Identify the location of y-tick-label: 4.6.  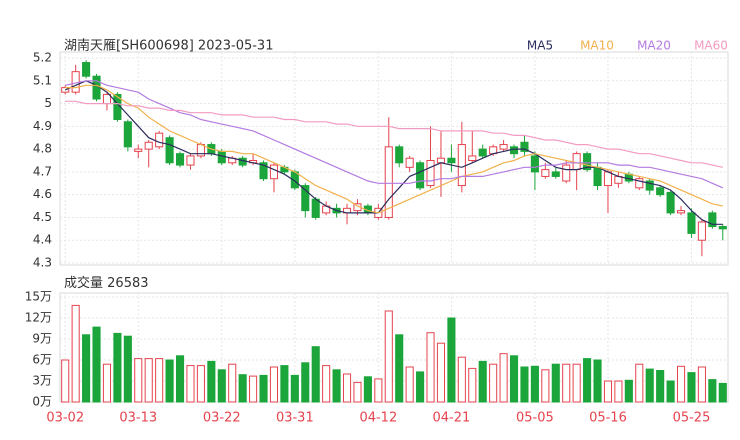
(42, 194).